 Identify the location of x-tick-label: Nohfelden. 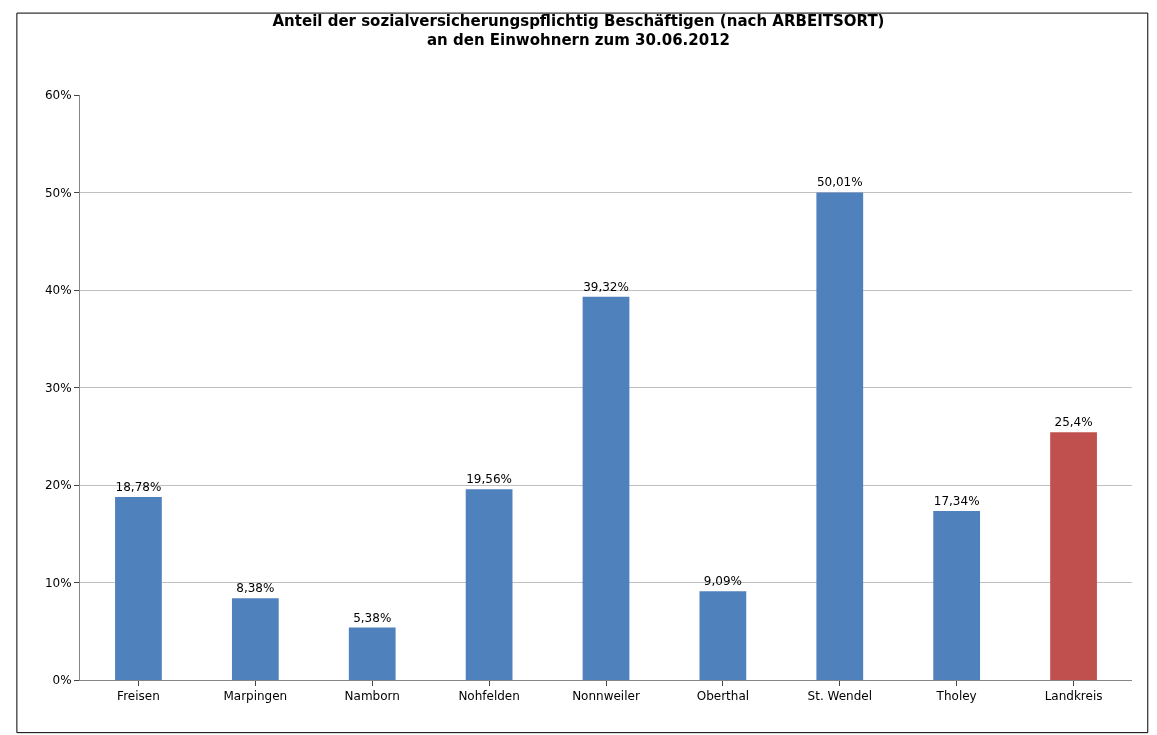
(489, 696).